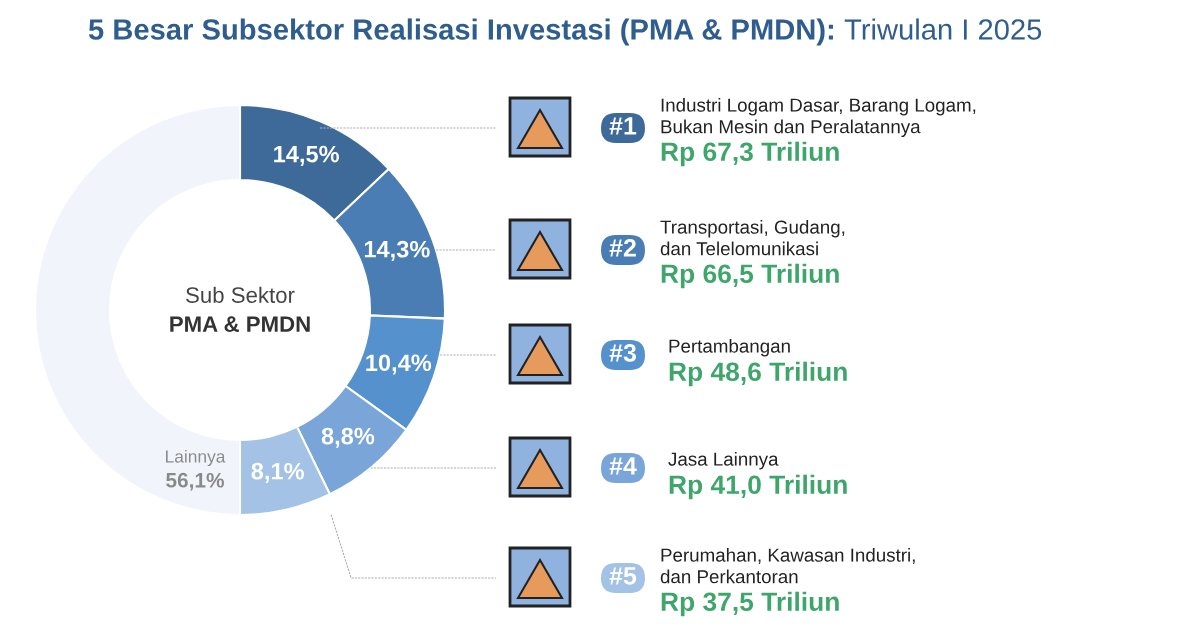 The height and width of the screenshot is (630, 1200). What do you see at coordinates (787, 566) in the screenshot?
I see `legend-label: Perumahan, Kawasan Industri, dan Perkantoran` at bounding box center [787, 566].